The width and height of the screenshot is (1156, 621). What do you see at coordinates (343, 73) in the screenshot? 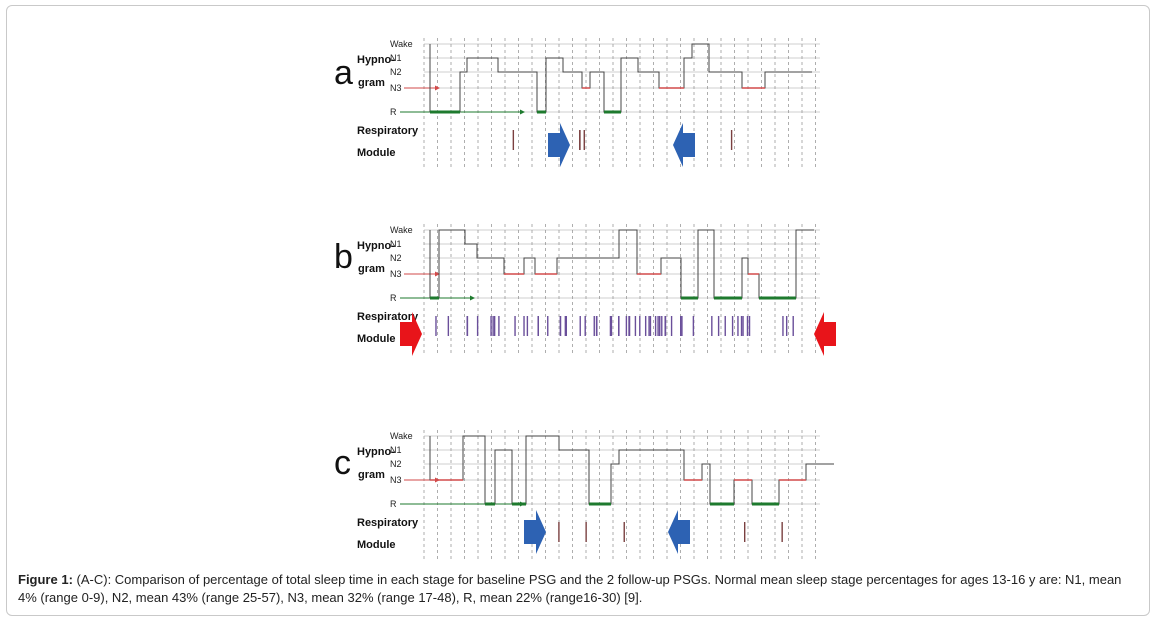
I see `panel-letter: a` at bounding box center [343, 73].